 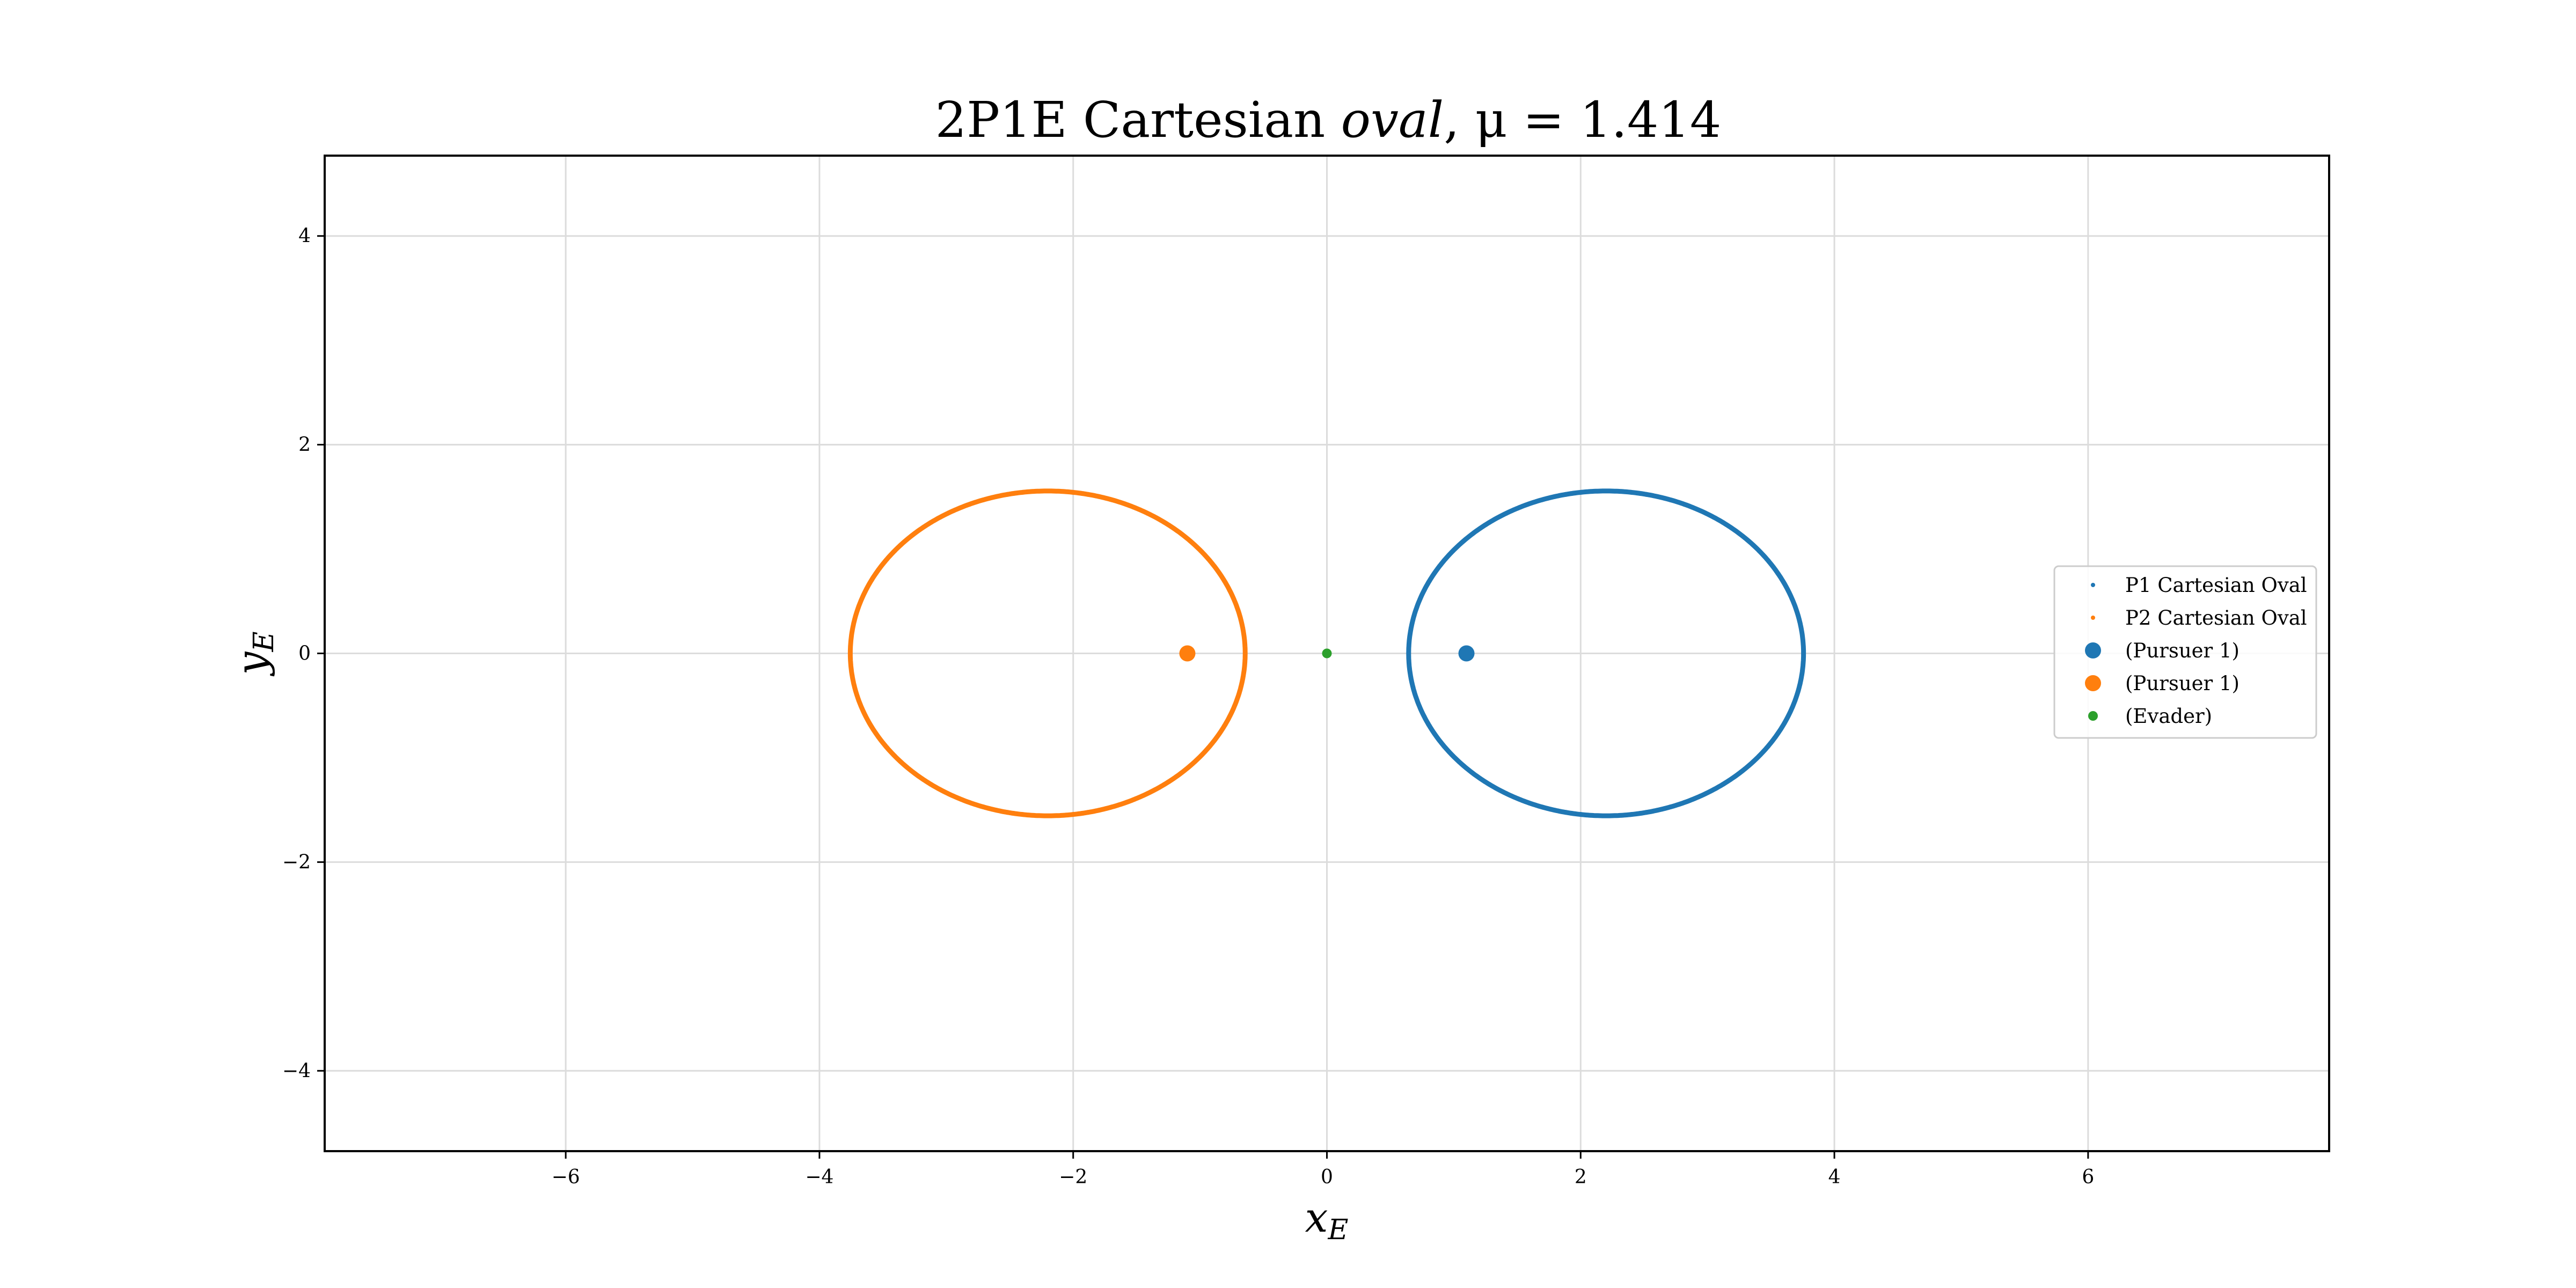 I want to click on legend-frame, so click(x=2185, y=652).